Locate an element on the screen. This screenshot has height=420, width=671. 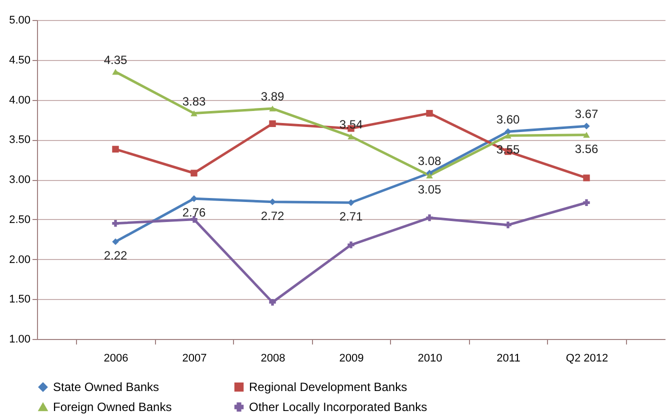
y-tick-label: 1.50 is located at coordinates (19, 300).